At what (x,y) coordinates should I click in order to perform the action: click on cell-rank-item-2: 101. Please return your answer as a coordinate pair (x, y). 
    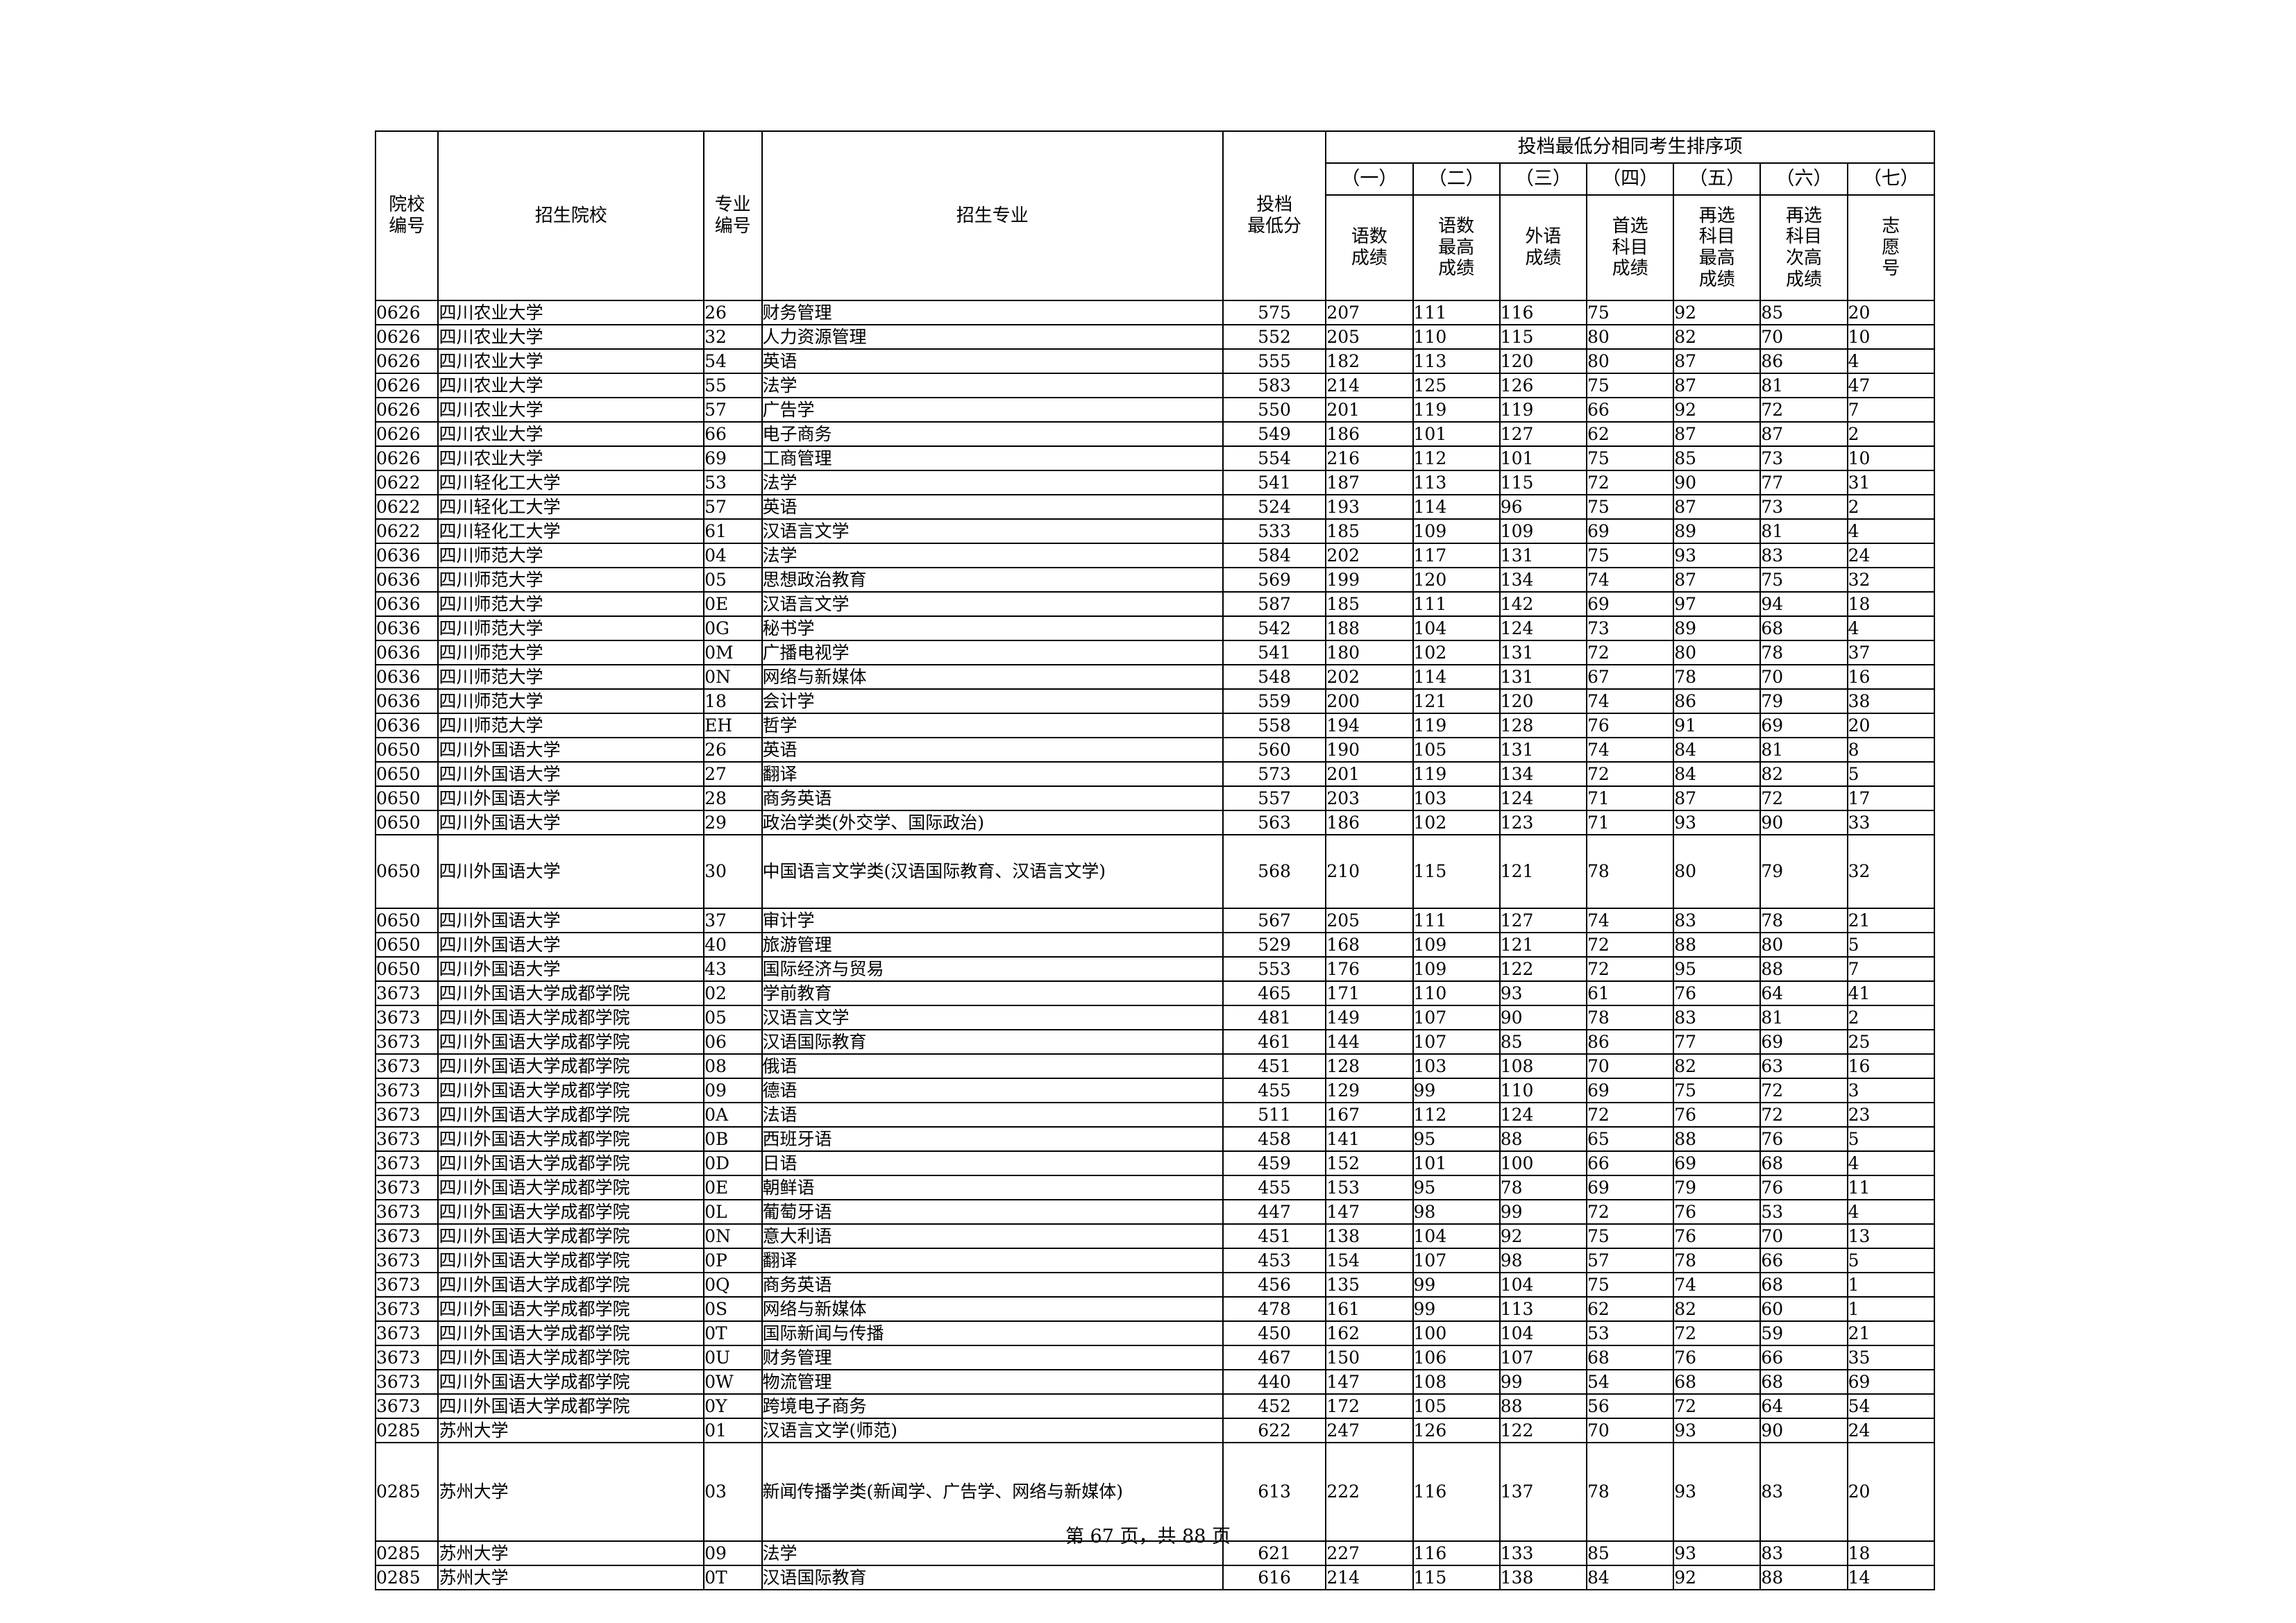
    Looking at the image, I should click on (1456, 1163).